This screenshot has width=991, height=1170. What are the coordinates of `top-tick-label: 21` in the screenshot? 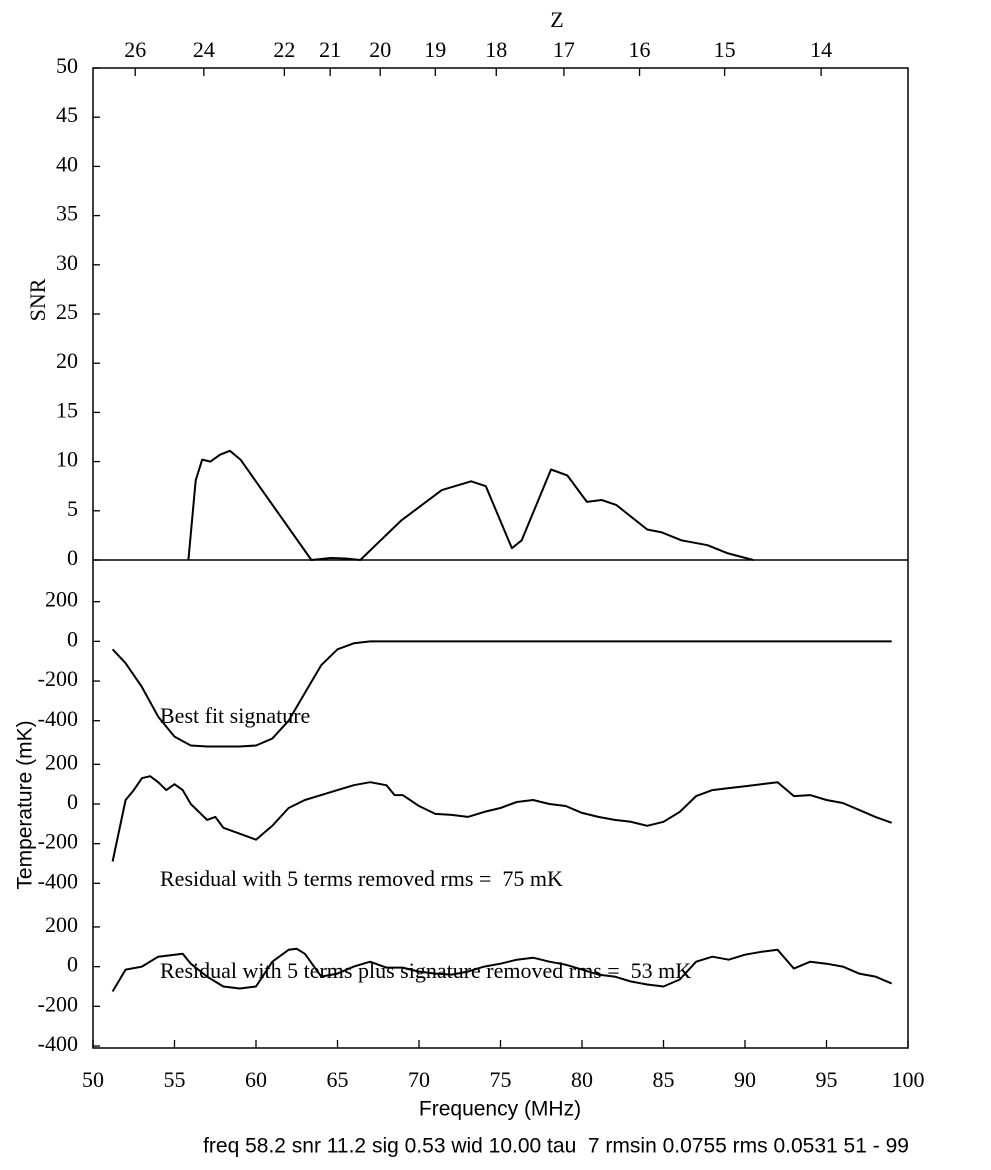 It's located at (330, 49).